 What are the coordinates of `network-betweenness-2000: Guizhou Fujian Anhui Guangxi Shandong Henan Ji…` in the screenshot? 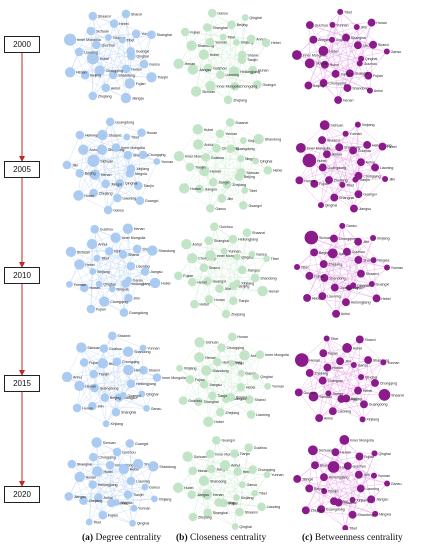 It's located at (346, 56).